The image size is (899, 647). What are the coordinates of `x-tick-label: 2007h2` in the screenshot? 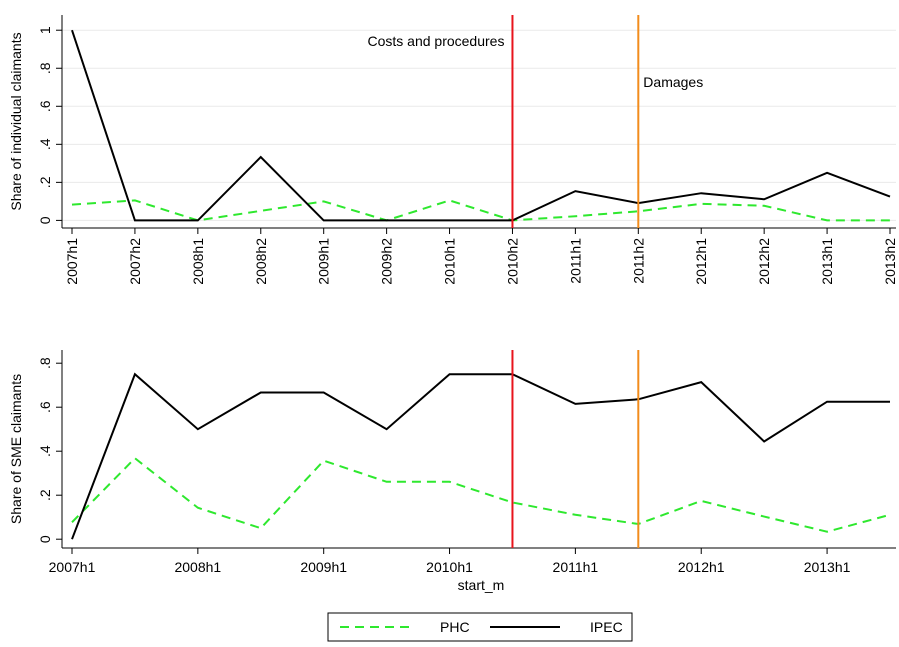 It's located at (135, 261).